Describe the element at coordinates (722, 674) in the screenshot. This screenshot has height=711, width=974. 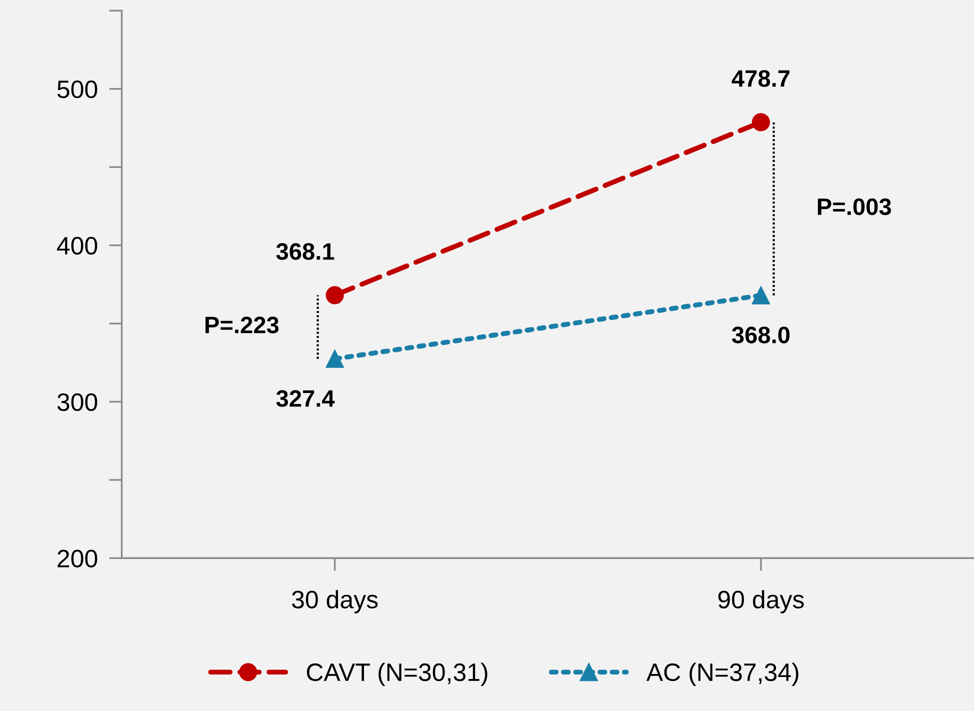
I see `legend-label: AC (N=37,34)` at that location.